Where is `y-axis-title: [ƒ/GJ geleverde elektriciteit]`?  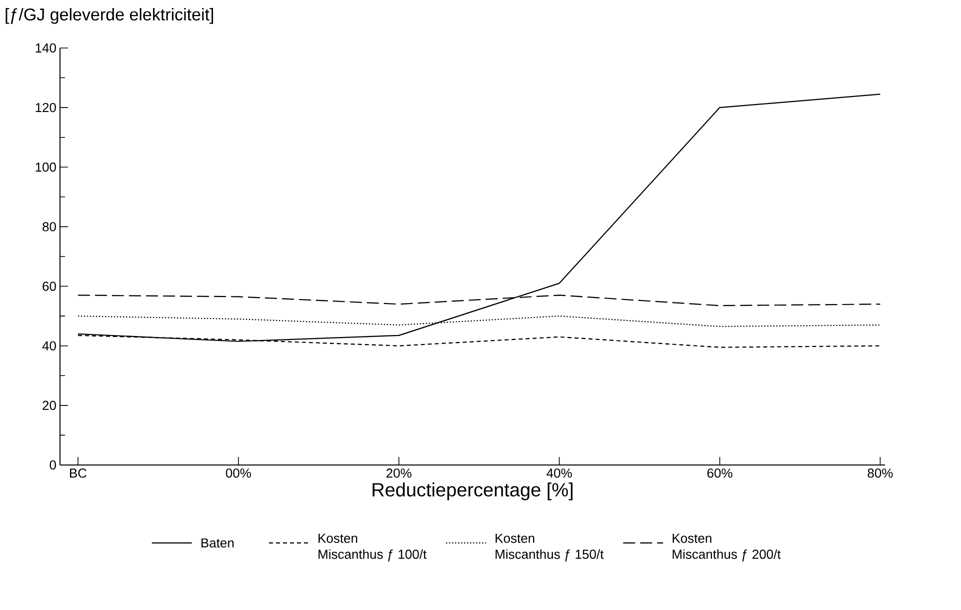
y-axis-title: [ƒ/GJ geleverde elektriciteit] is located at coordinates (110, 16).